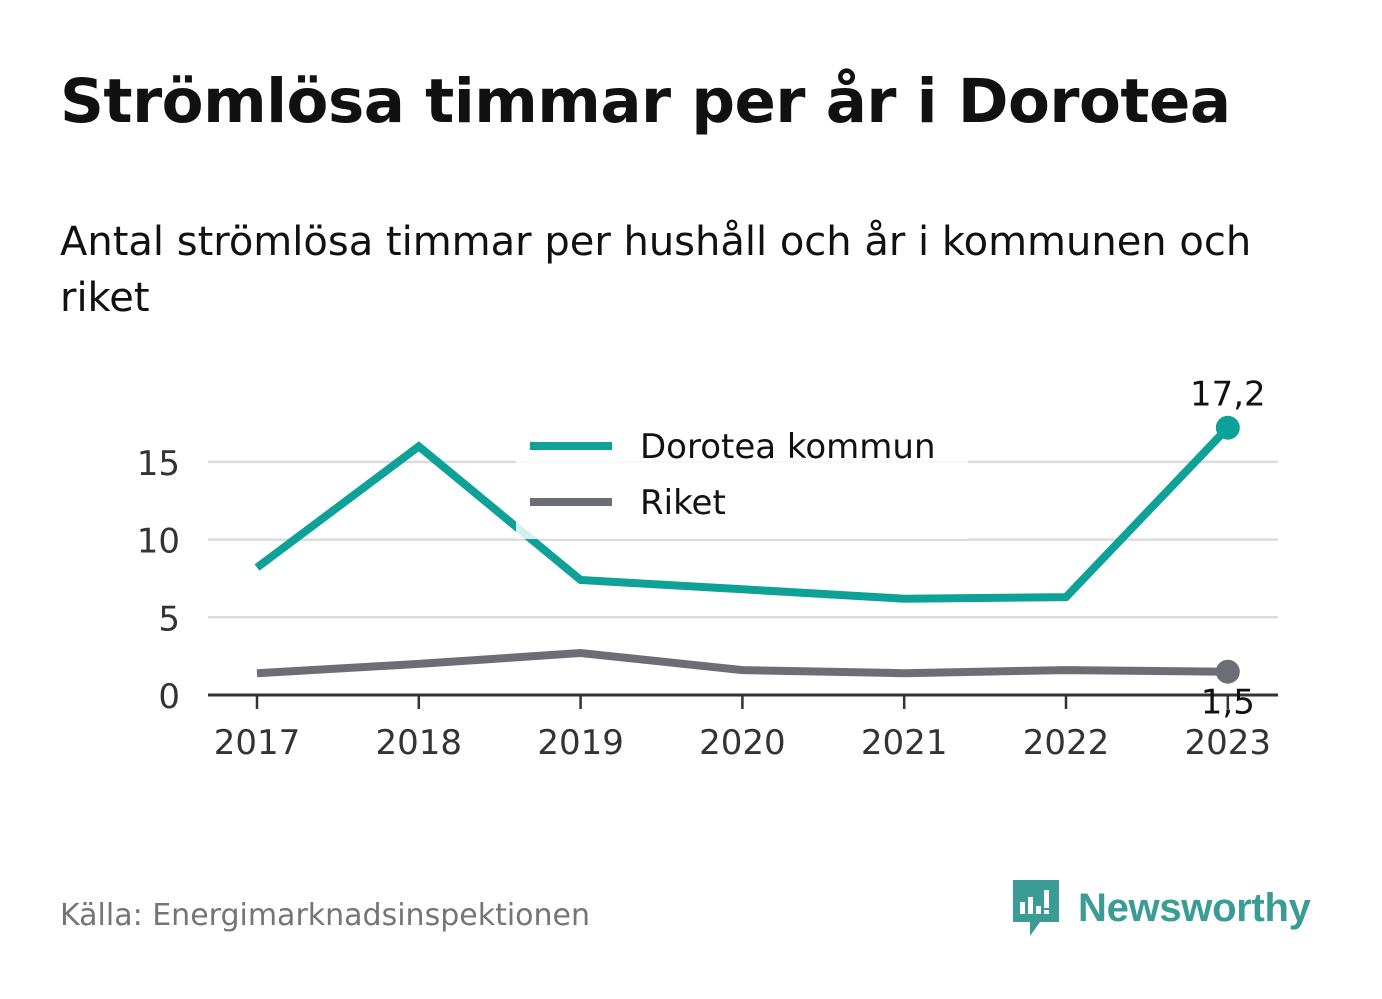  What do you see at coordinates (788, 447) in the screenshot?
I see `legend-label-0: Dorotea kommun` at bounding box center [788, 447].